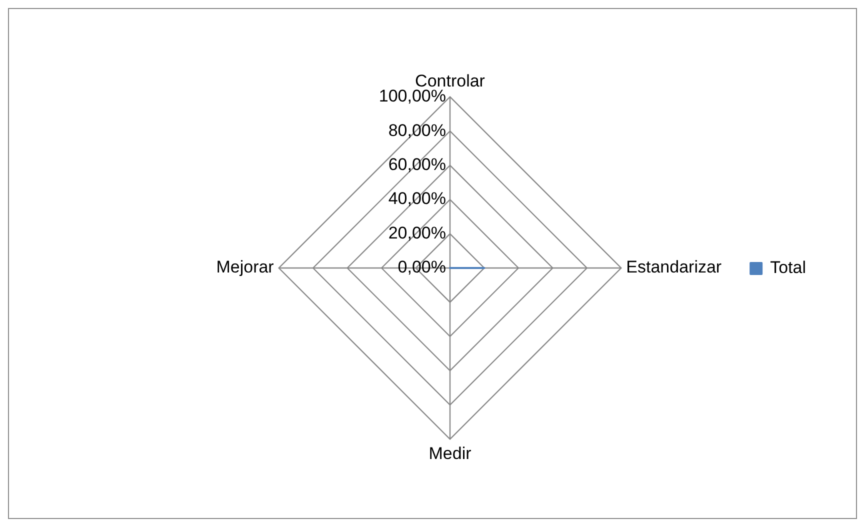 This screenshot has height=527, width=867. Describe the element at coordinates (417, 164) in the screenshot. I see `y-tick-label: 60,00%` at that location.